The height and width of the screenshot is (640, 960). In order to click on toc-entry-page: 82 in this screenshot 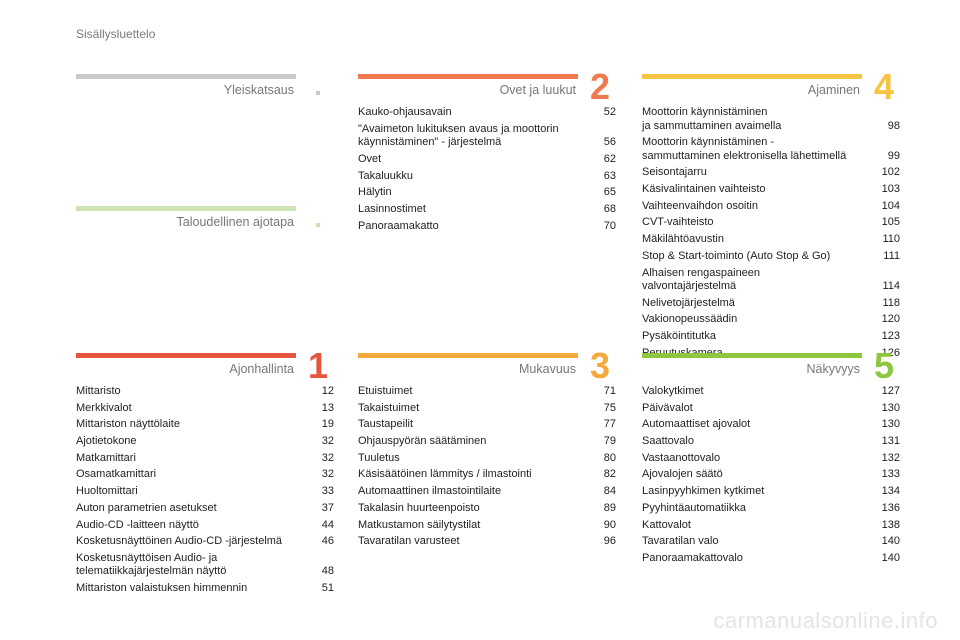, I will do `click(609, 474)`.